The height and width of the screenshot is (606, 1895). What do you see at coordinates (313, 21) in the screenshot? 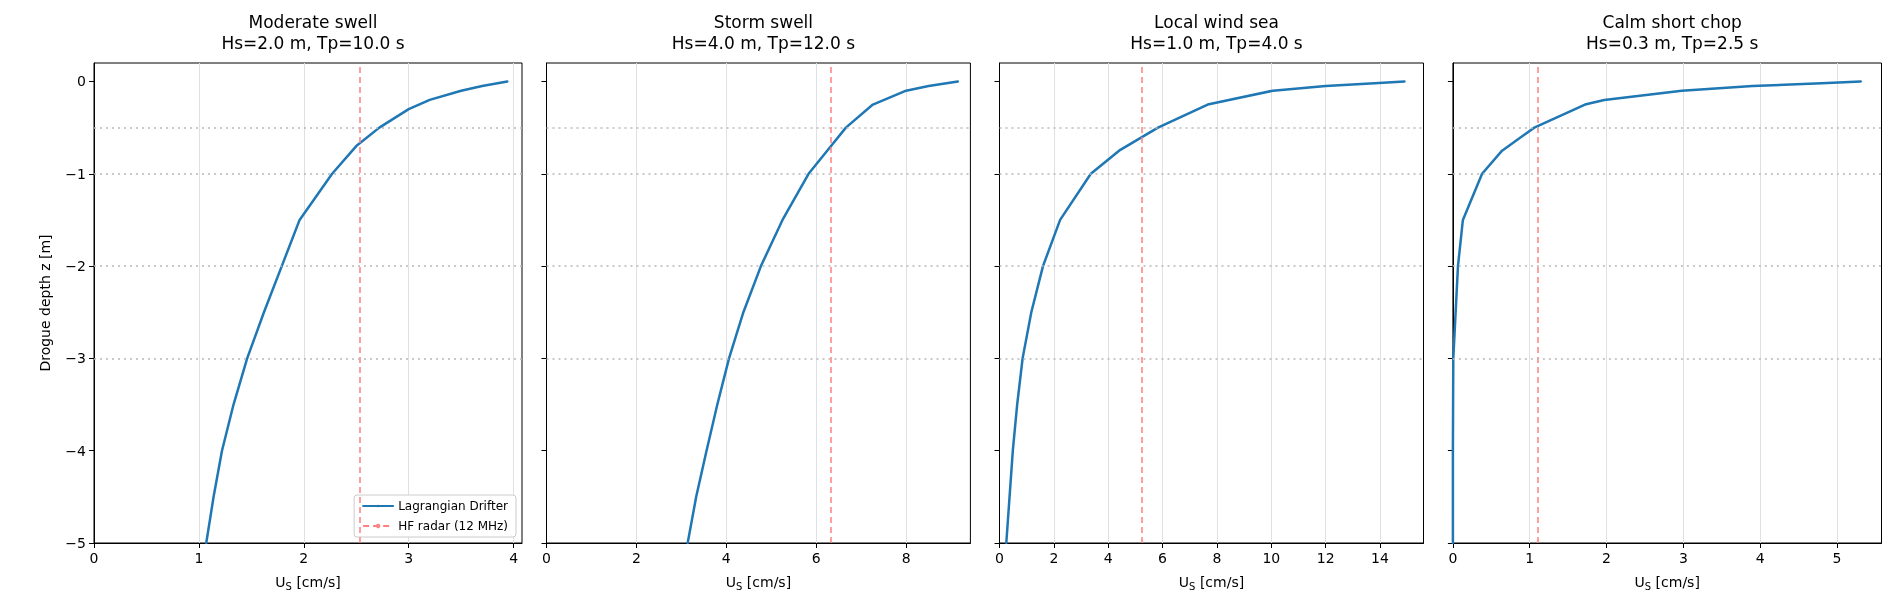
I see `chart-title: Moderate swell` at bounding box center [313, 21].